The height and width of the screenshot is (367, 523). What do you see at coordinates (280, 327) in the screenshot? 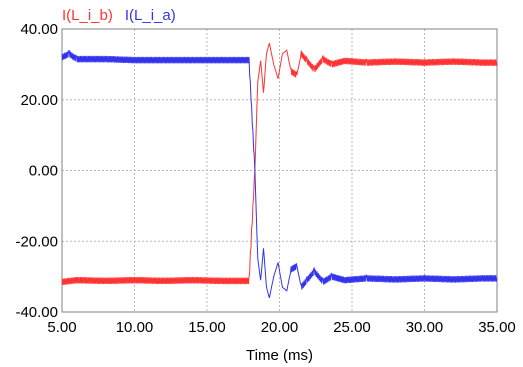
I see `x-tick-label: 20.00` at bounding box center [280, 327].